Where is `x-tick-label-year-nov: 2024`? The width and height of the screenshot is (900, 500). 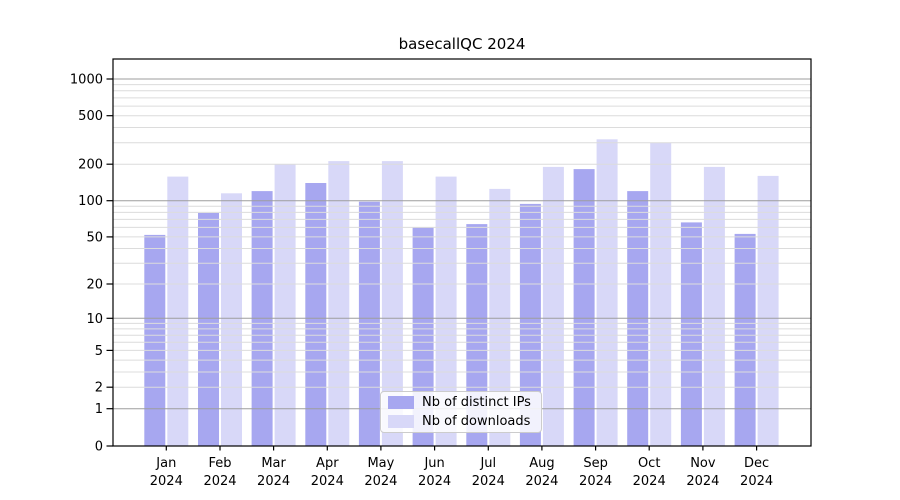 x-tick-label-year-nov: 2024 is located at coordinates (702, 481).